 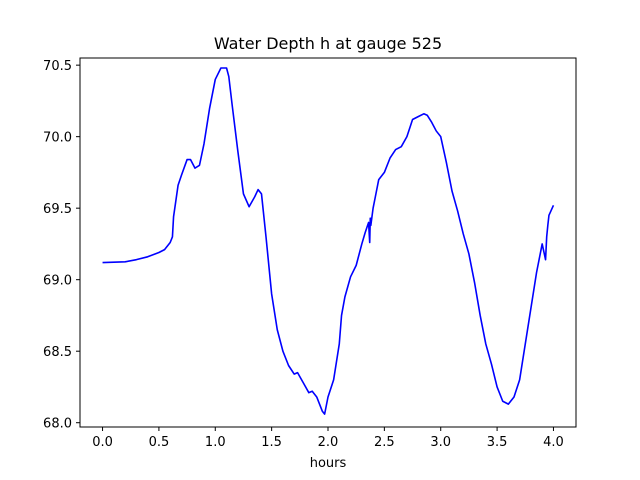 What do you see at coordinates (384, 442) in the screenshot?
I see `x-tick-label: 2.5` at bounding box center [384, 442].